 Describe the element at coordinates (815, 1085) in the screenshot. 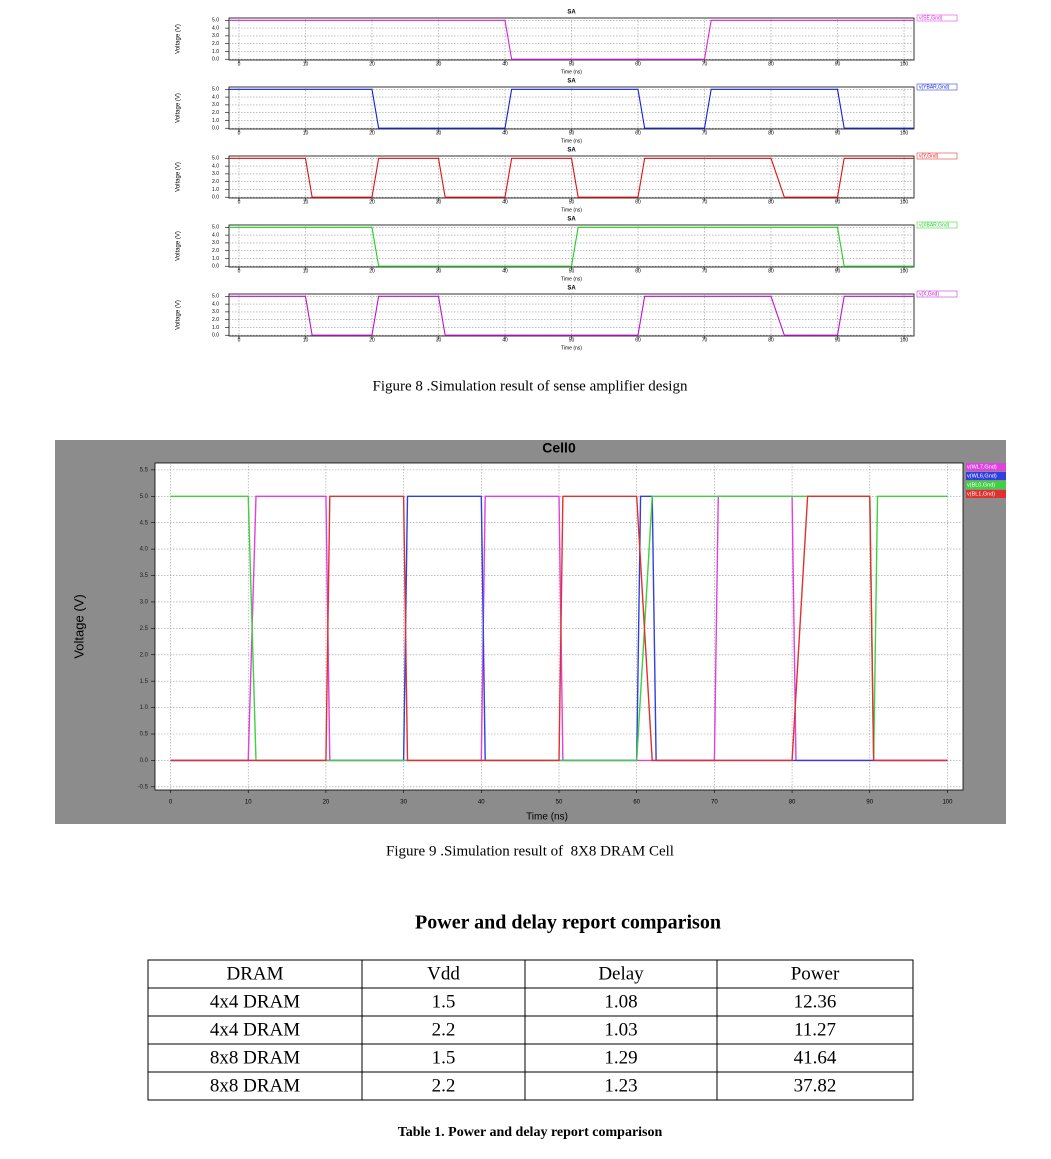

I see `table-cell: 37.82` at that location.